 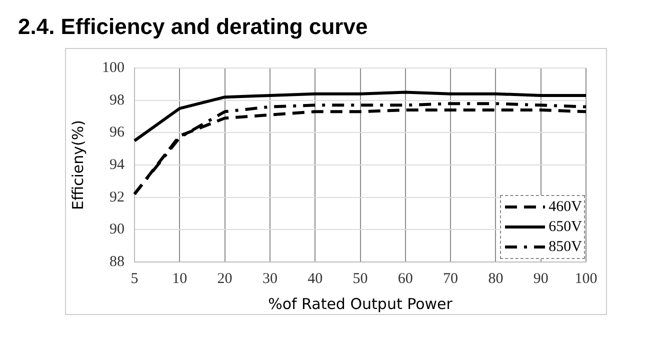 What do you see at coordinates (360, 278) in the screenshot?
I see `x-tick-label: 50` at bounding box center [360, 278].